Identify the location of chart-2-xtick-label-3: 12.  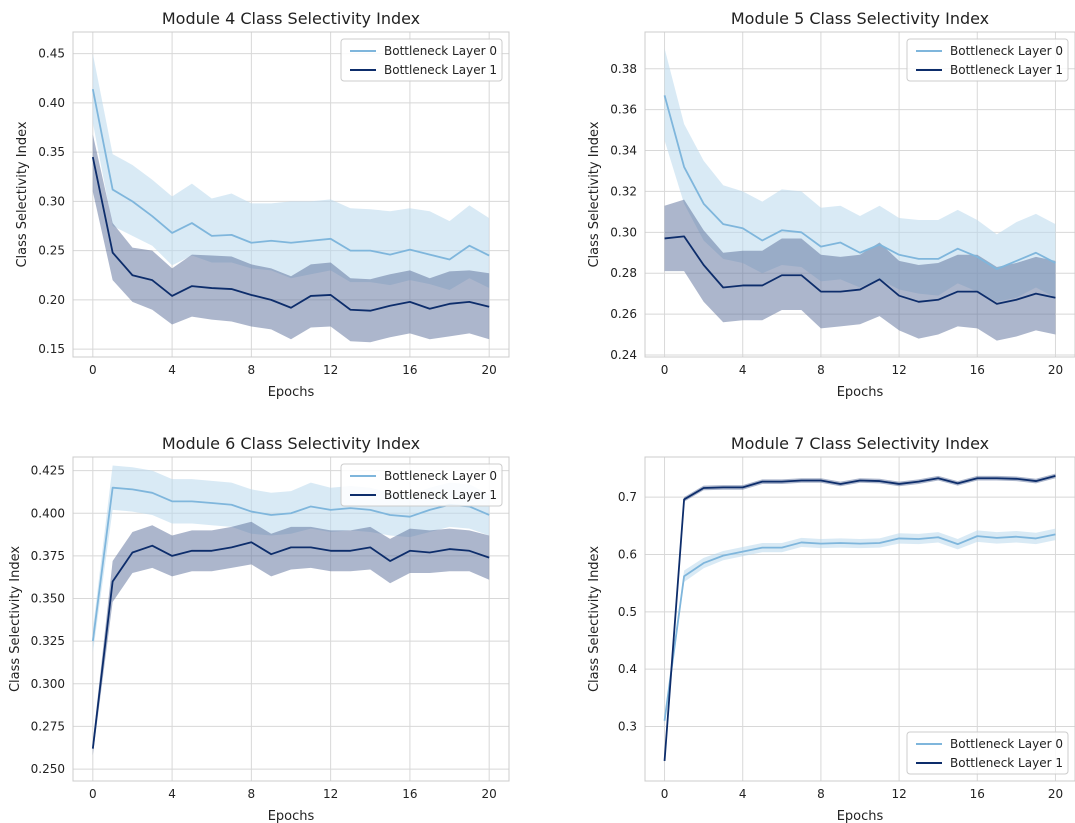
(898, 370).